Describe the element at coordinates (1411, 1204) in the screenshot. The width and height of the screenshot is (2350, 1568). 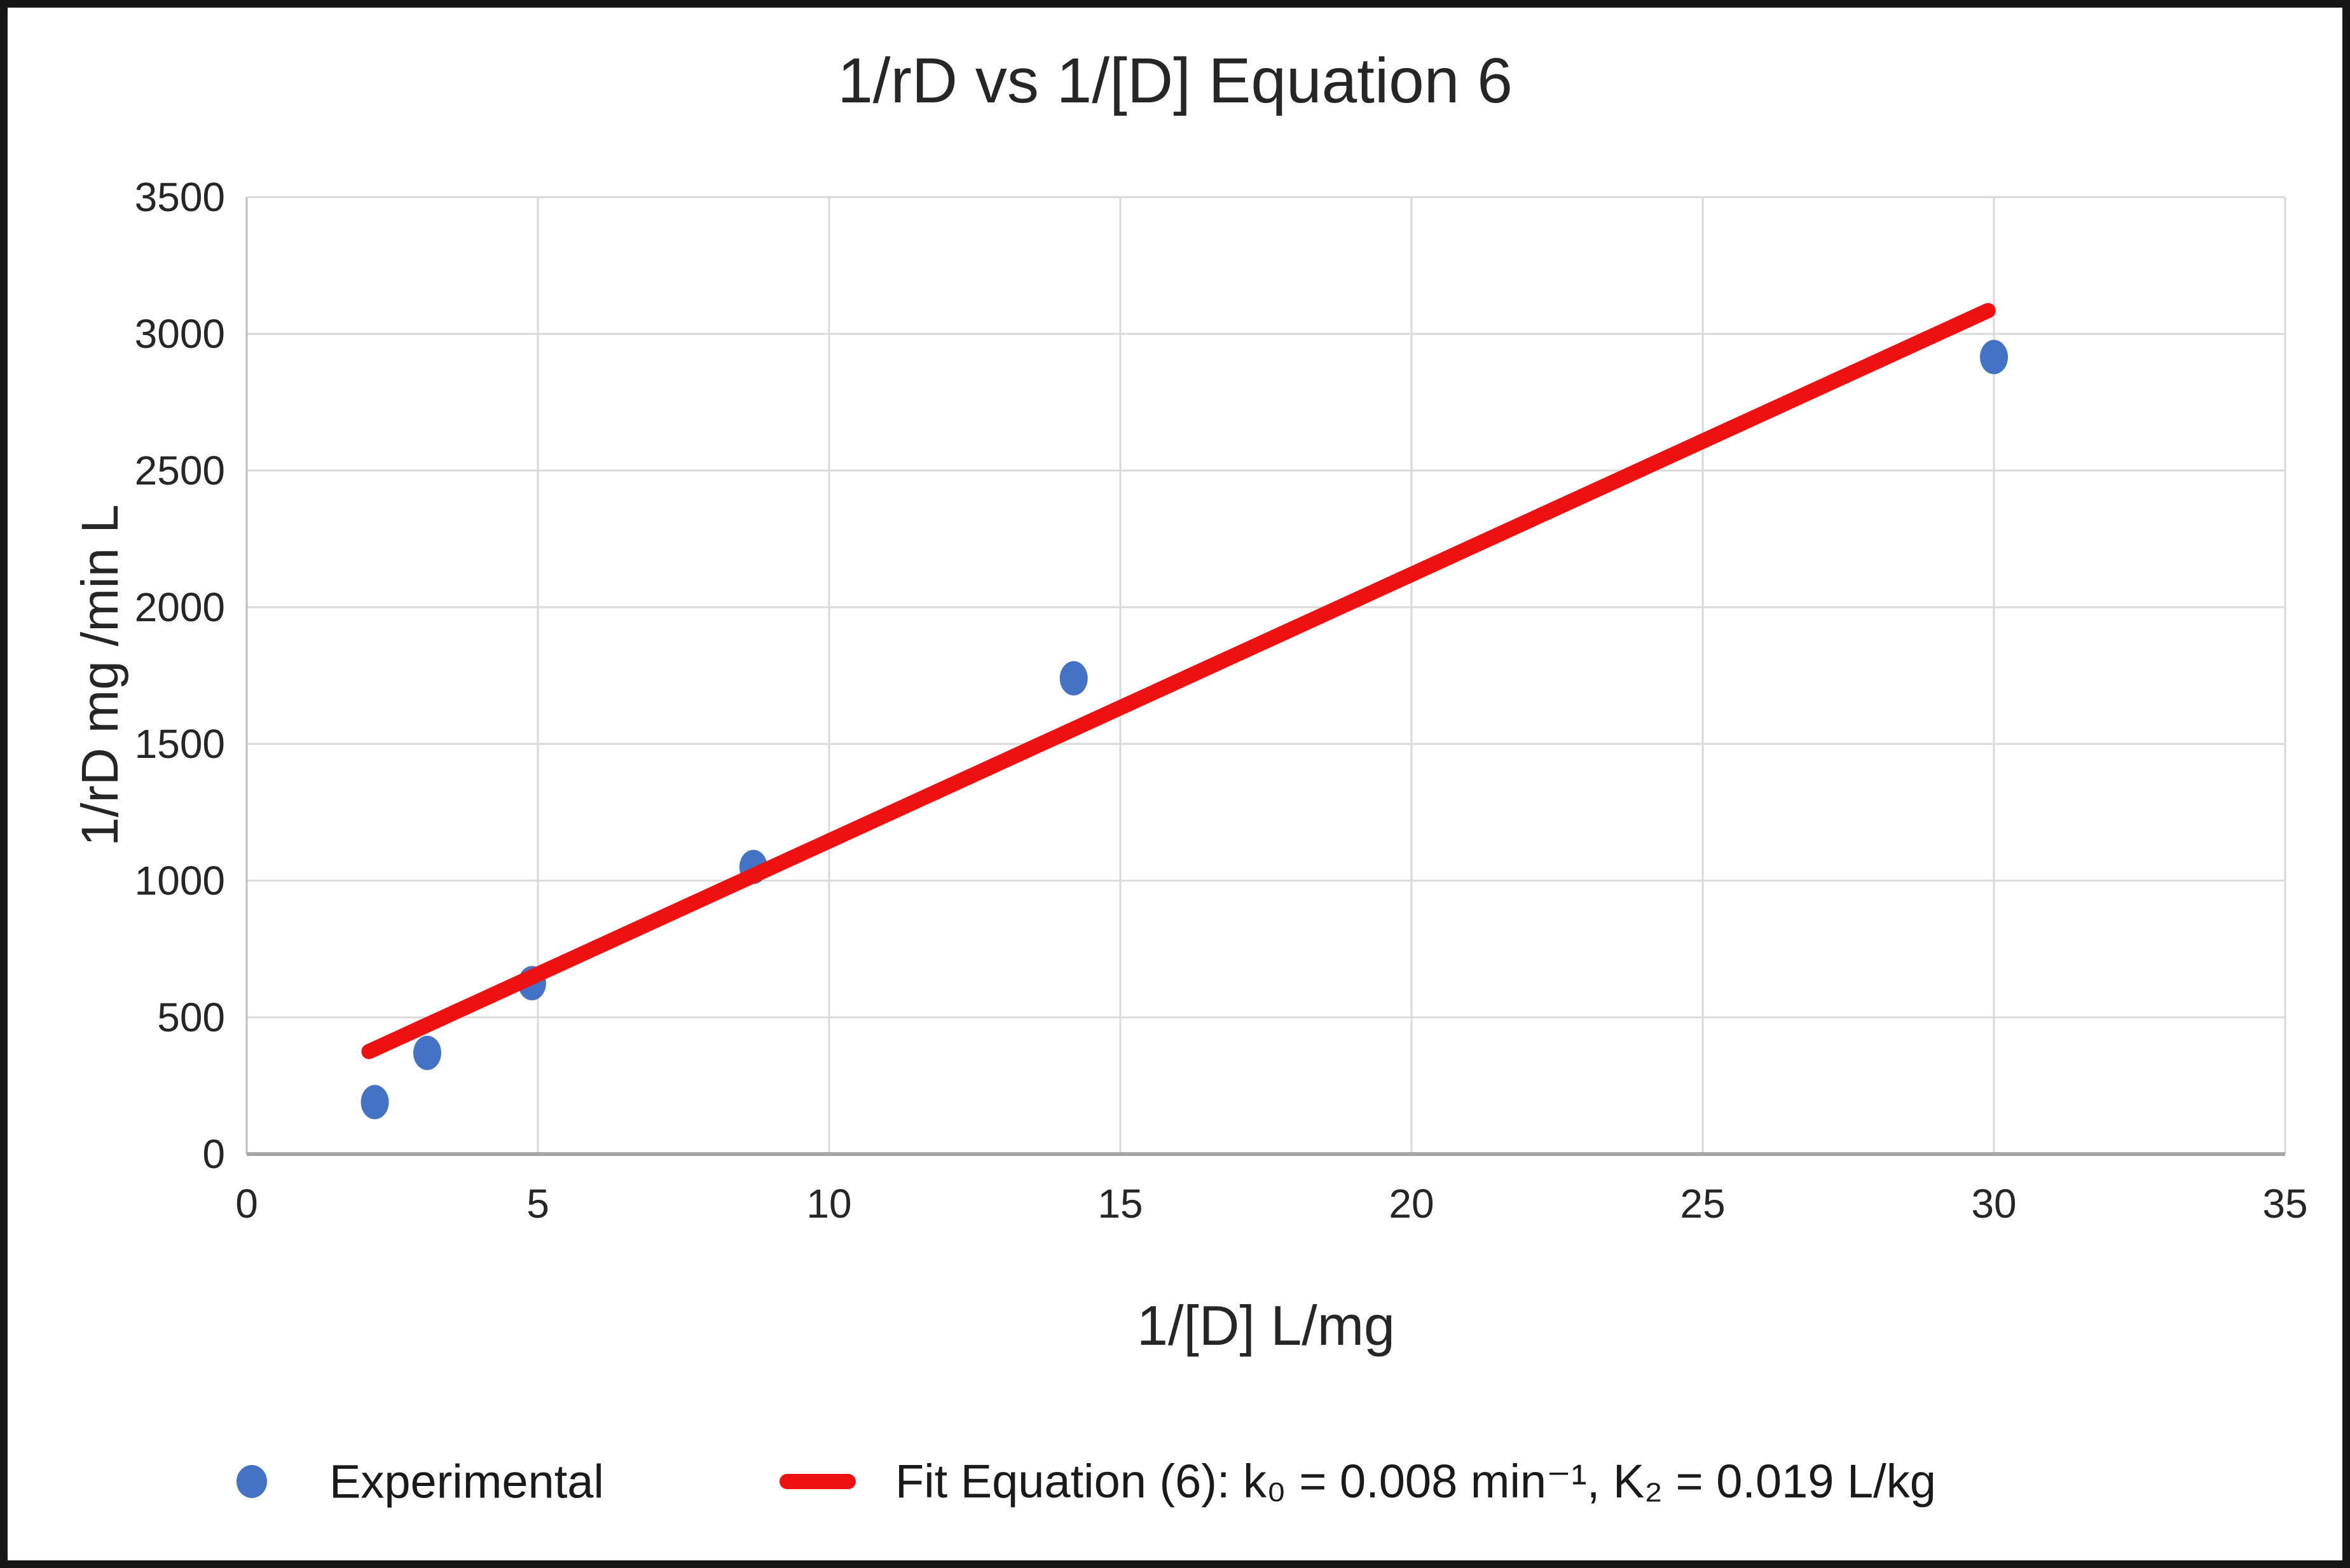
I see `x-tick-label: 20` at that location.